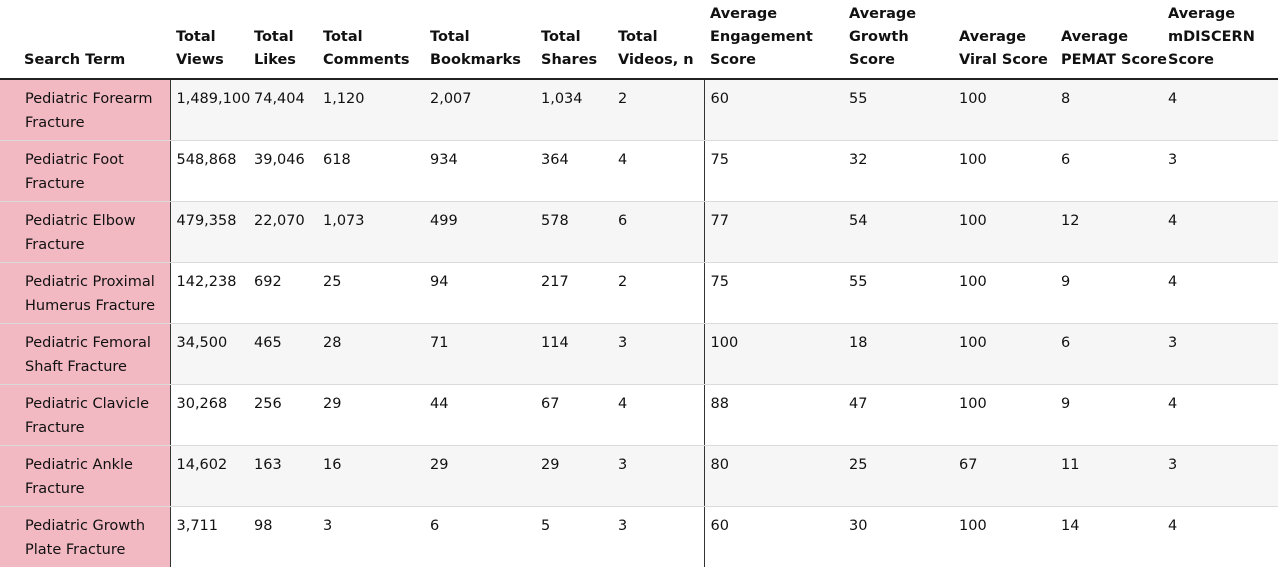 The width and height of the screenshot is (1278, 567). Describe the element at coordinates (579, 110) in the screenshot. I see `table-cell: 1,034` at that location.